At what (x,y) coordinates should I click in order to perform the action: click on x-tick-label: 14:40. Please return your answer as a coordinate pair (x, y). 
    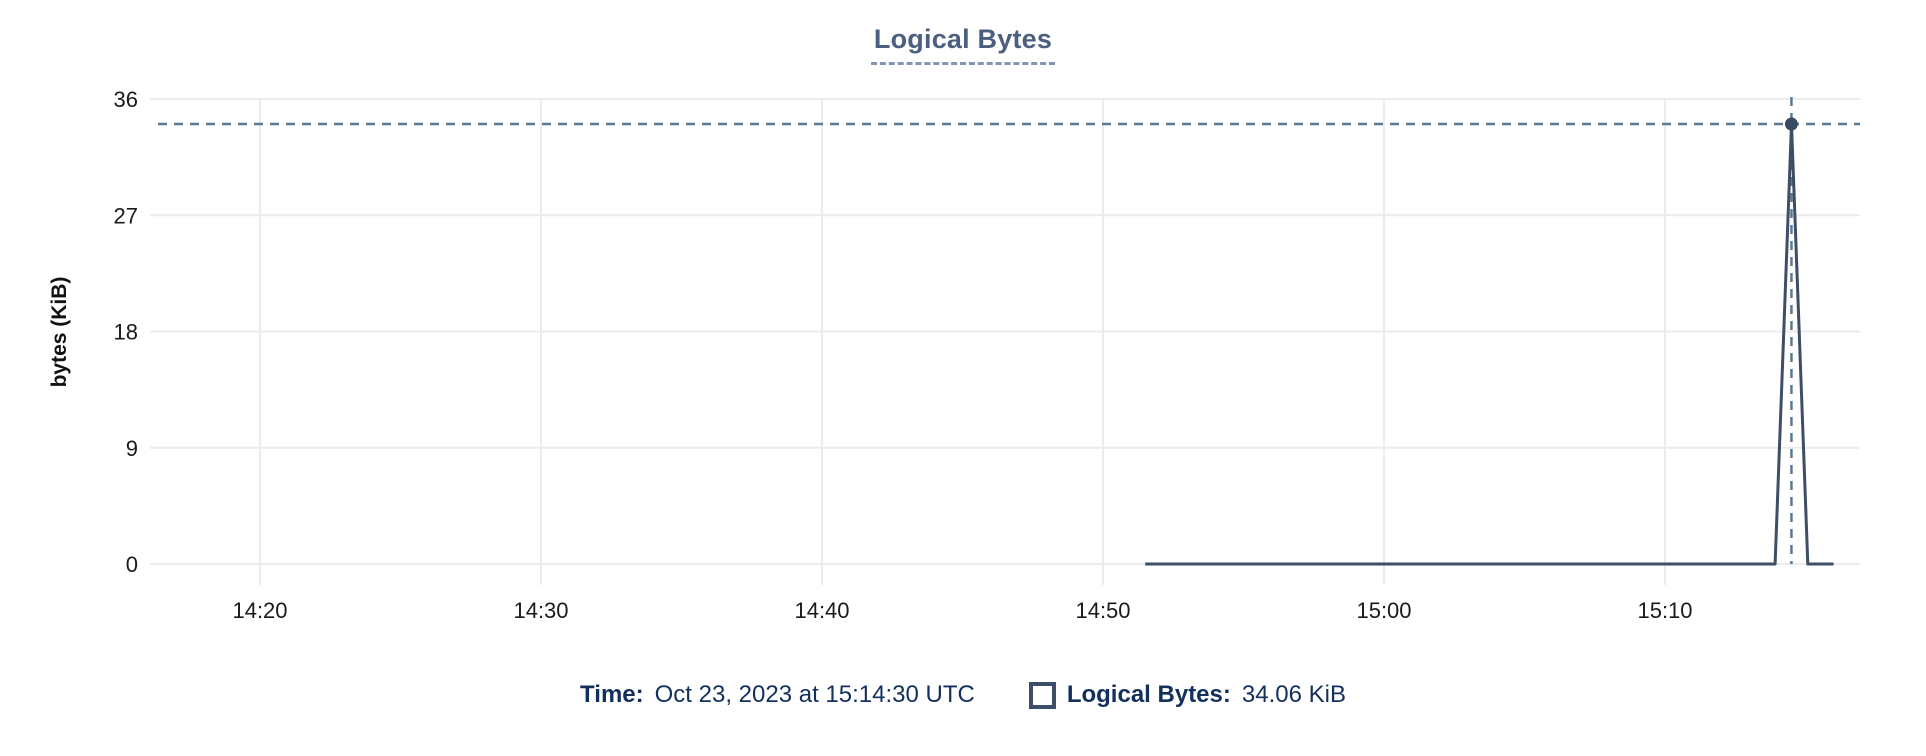
    Looking at the image, I should click on (821, 610).